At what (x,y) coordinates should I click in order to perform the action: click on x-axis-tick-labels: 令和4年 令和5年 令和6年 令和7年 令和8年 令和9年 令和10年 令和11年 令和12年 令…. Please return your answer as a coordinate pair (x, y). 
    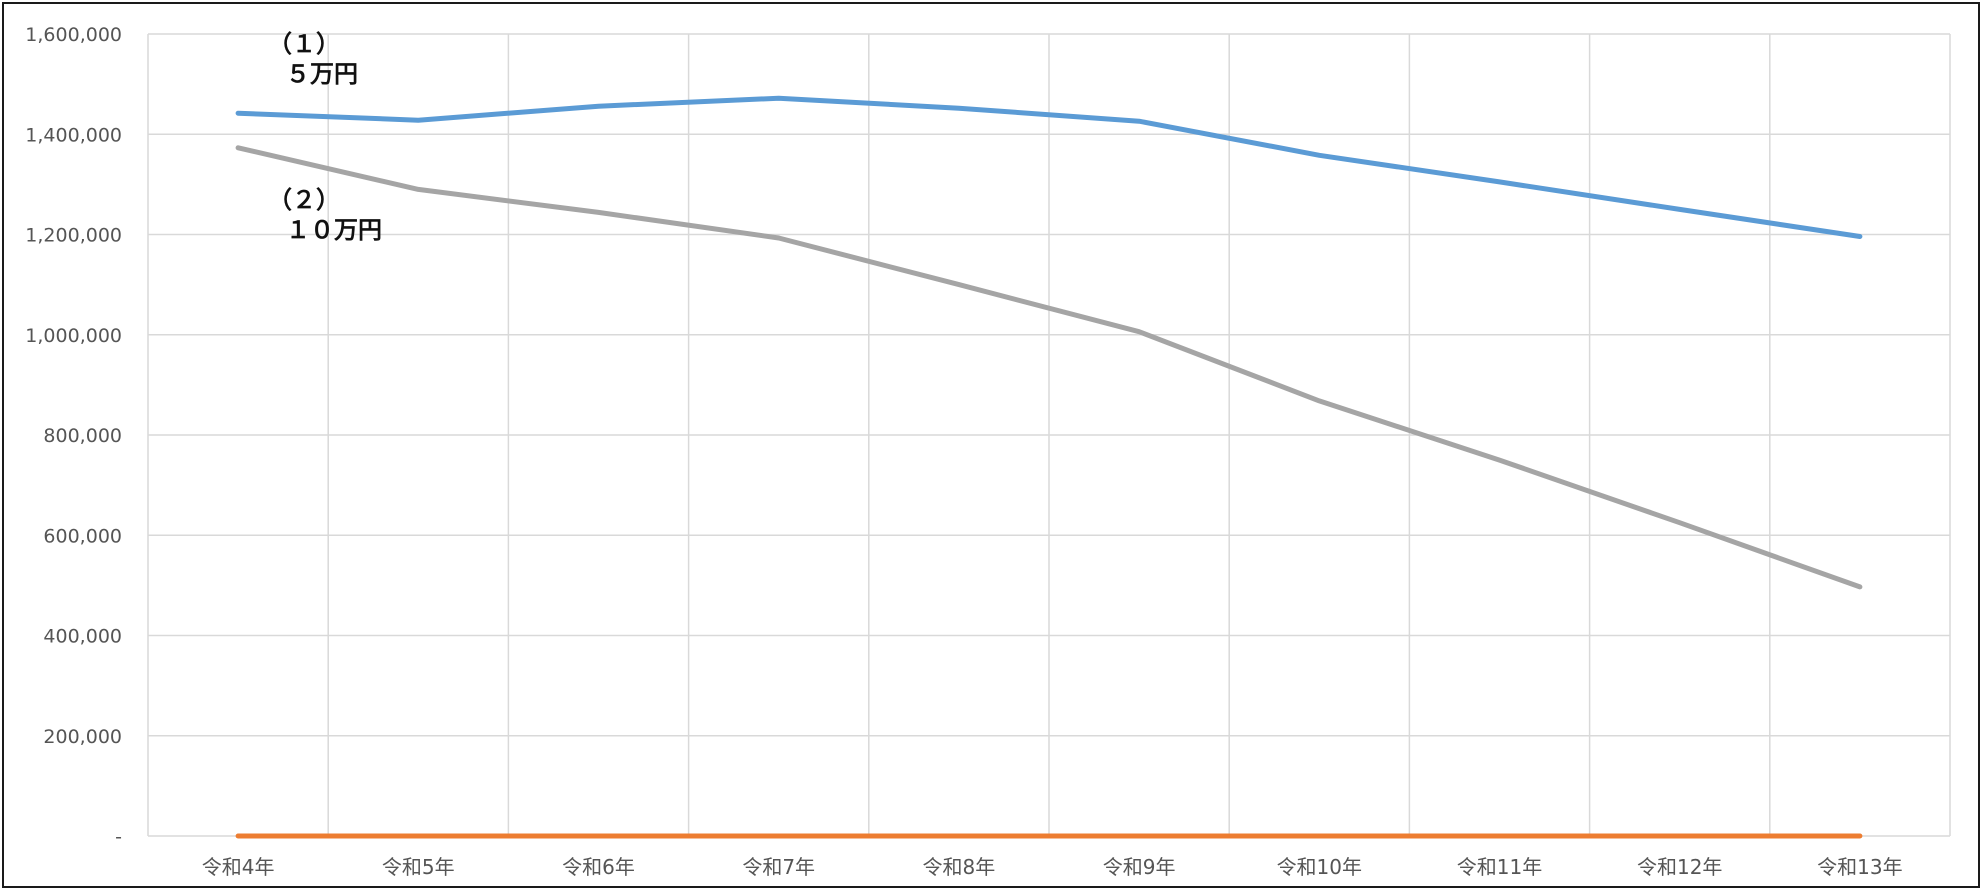
    Looking at the image, I should click on (1052, 867).